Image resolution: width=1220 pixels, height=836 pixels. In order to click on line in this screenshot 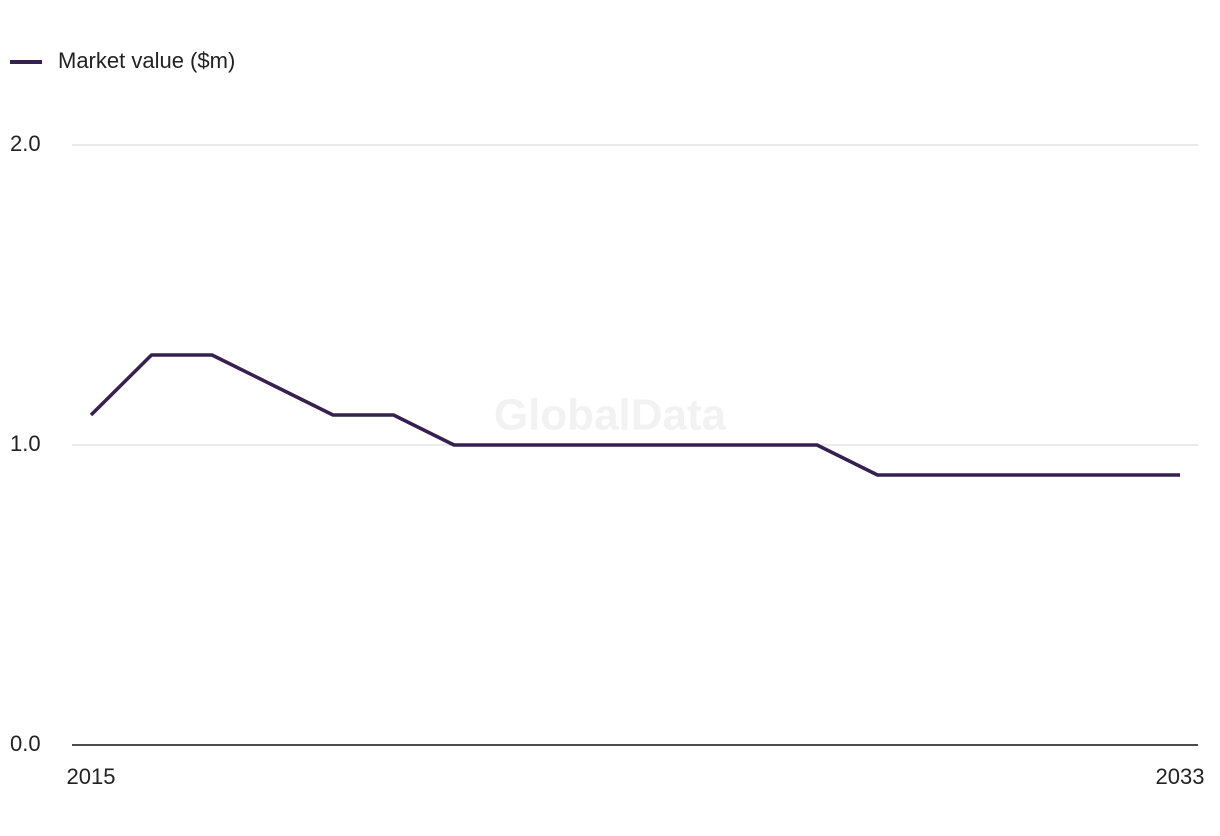, I will do `click(634, 415)`.